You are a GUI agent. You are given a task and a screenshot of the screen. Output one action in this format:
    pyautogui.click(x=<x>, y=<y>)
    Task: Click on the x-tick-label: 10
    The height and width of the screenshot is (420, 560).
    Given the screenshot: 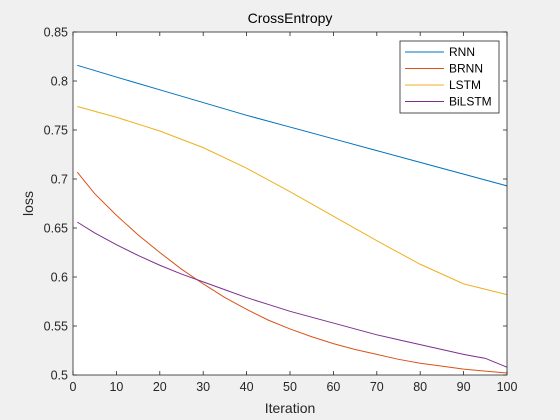 What is the action you would take?
    pyautogui.click(x=116, y=387)
    